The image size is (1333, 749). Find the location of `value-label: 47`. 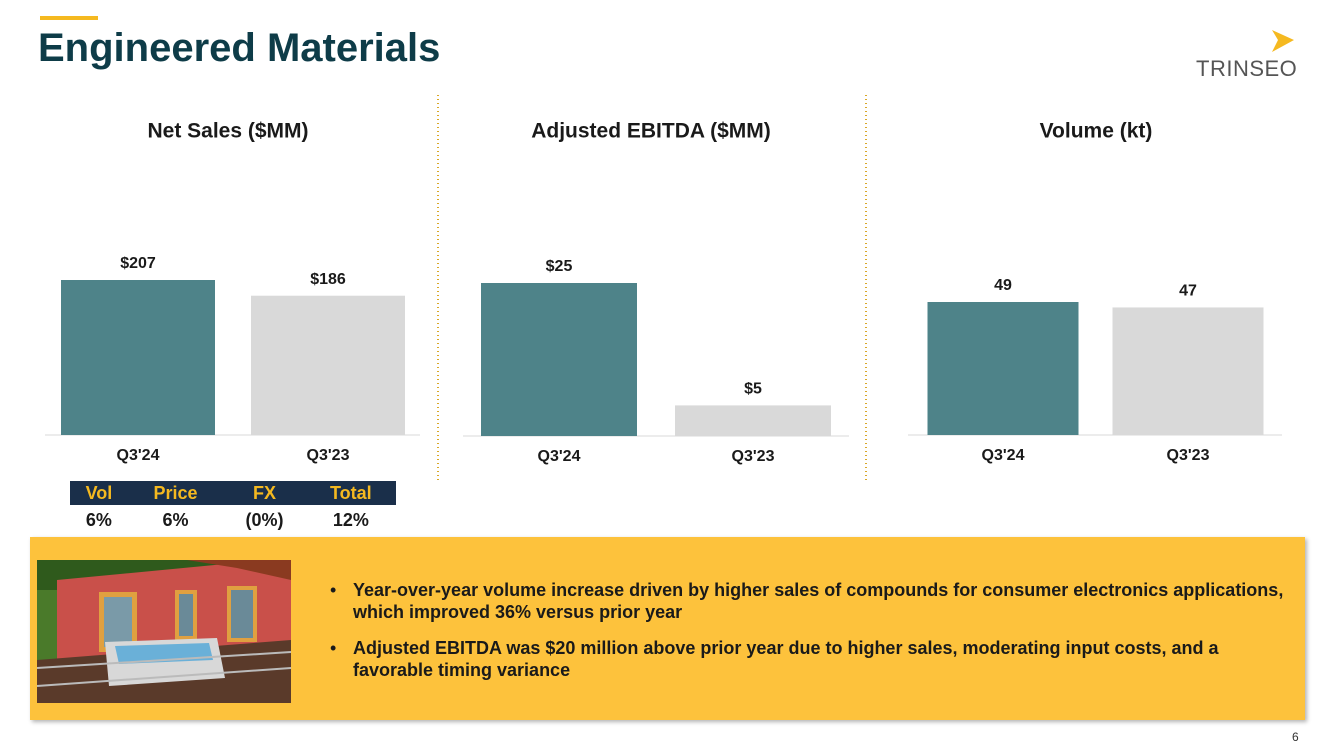

value-label: 47 is located at coordinates (1188, 291).